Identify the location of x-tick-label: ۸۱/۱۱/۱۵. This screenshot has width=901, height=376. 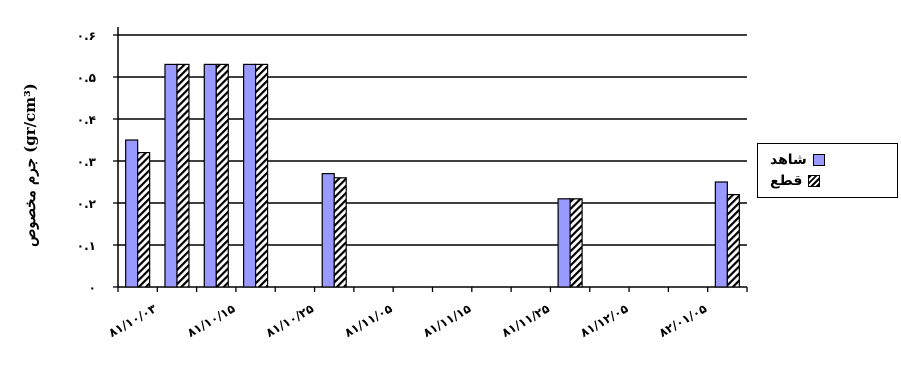
(447, 320).